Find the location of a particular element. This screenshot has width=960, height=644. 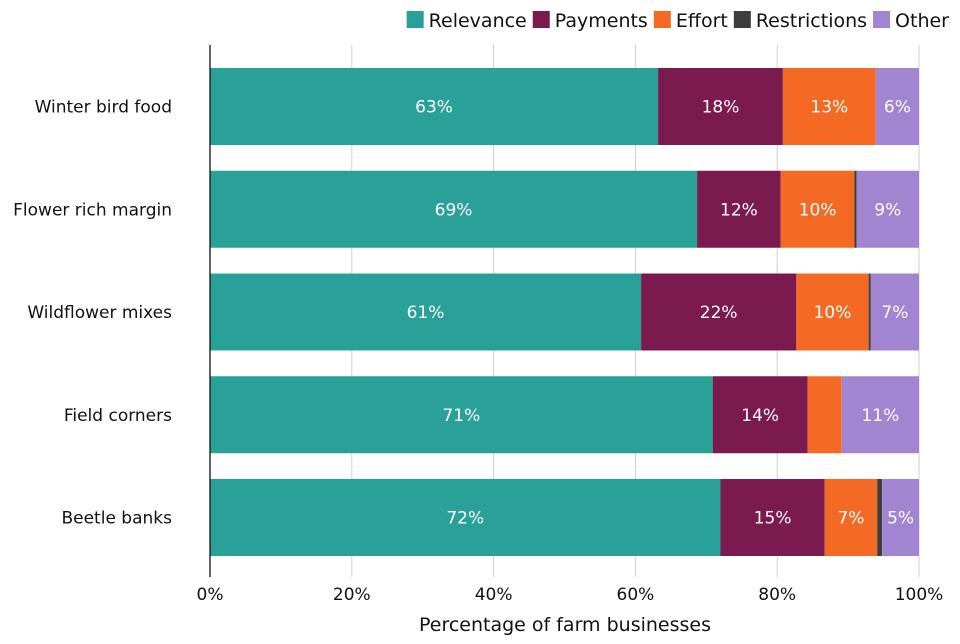

data-label: 11% is located at coordinates (880, 416).